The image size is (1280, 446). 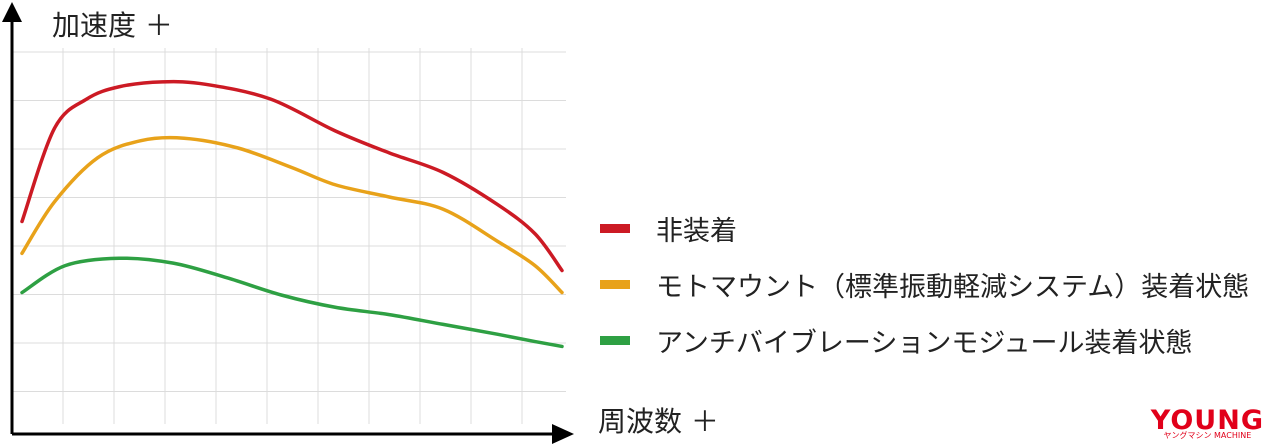 What do you see at coordinates (924, 228) in the screenshot?
I see `legend-item-non-equipped: 非装着` at bounding box center [924, 228].